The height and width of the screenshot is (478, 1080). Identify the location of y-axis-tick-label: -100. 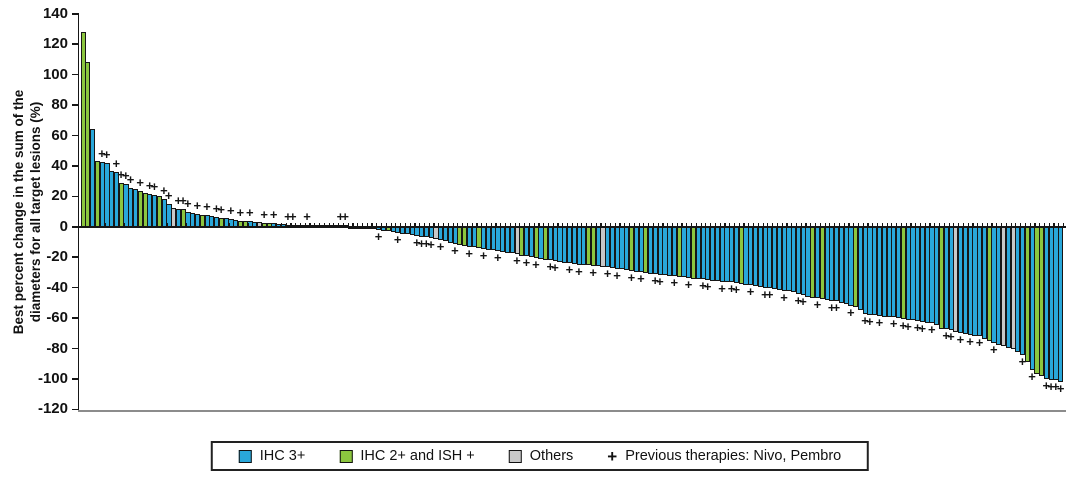
(52, 378).